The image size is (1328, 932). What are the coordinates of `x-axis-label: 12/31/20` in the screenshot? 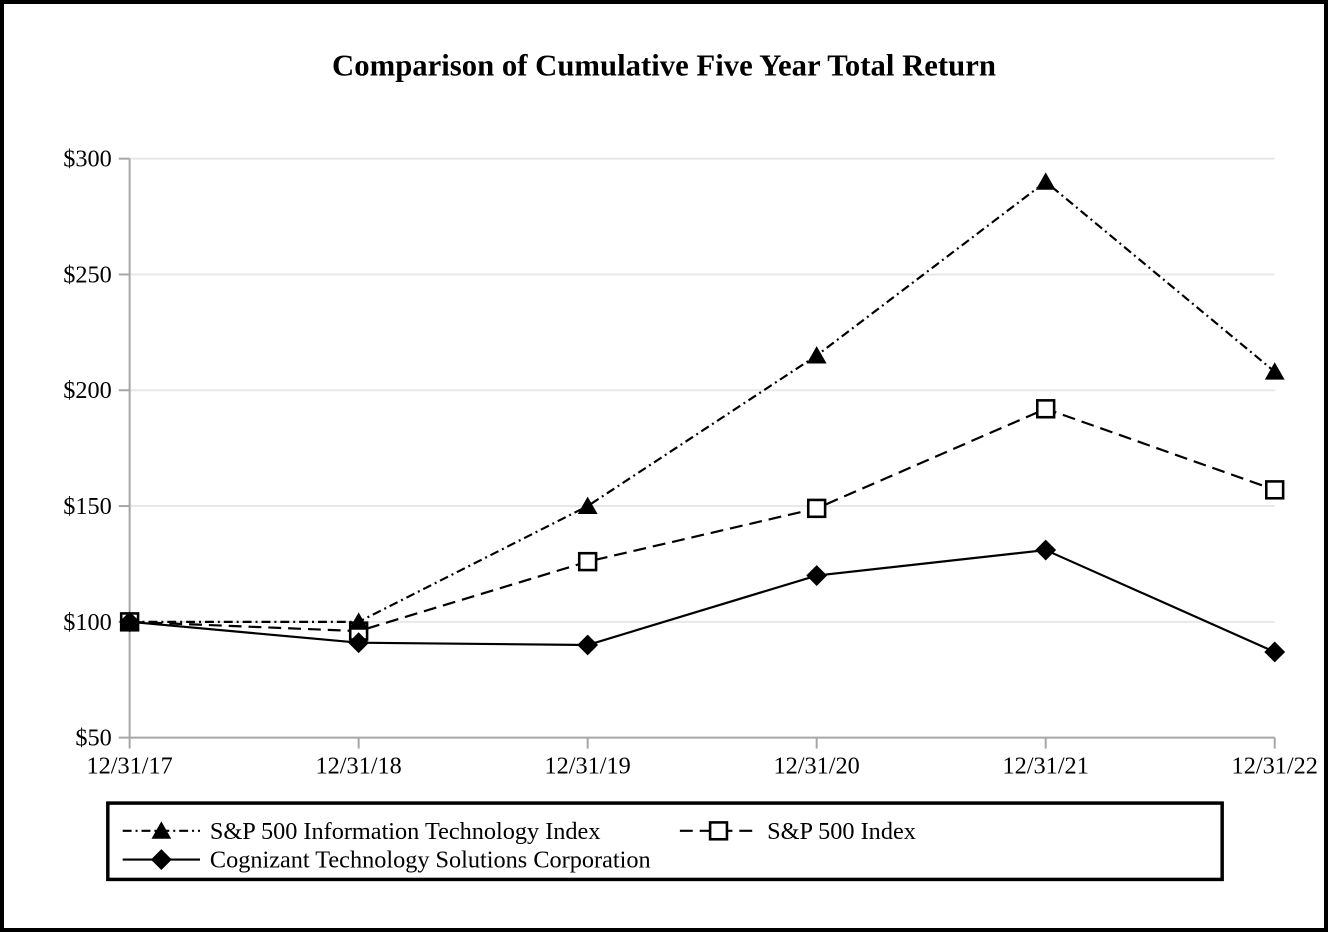 It's located at (817, 765).